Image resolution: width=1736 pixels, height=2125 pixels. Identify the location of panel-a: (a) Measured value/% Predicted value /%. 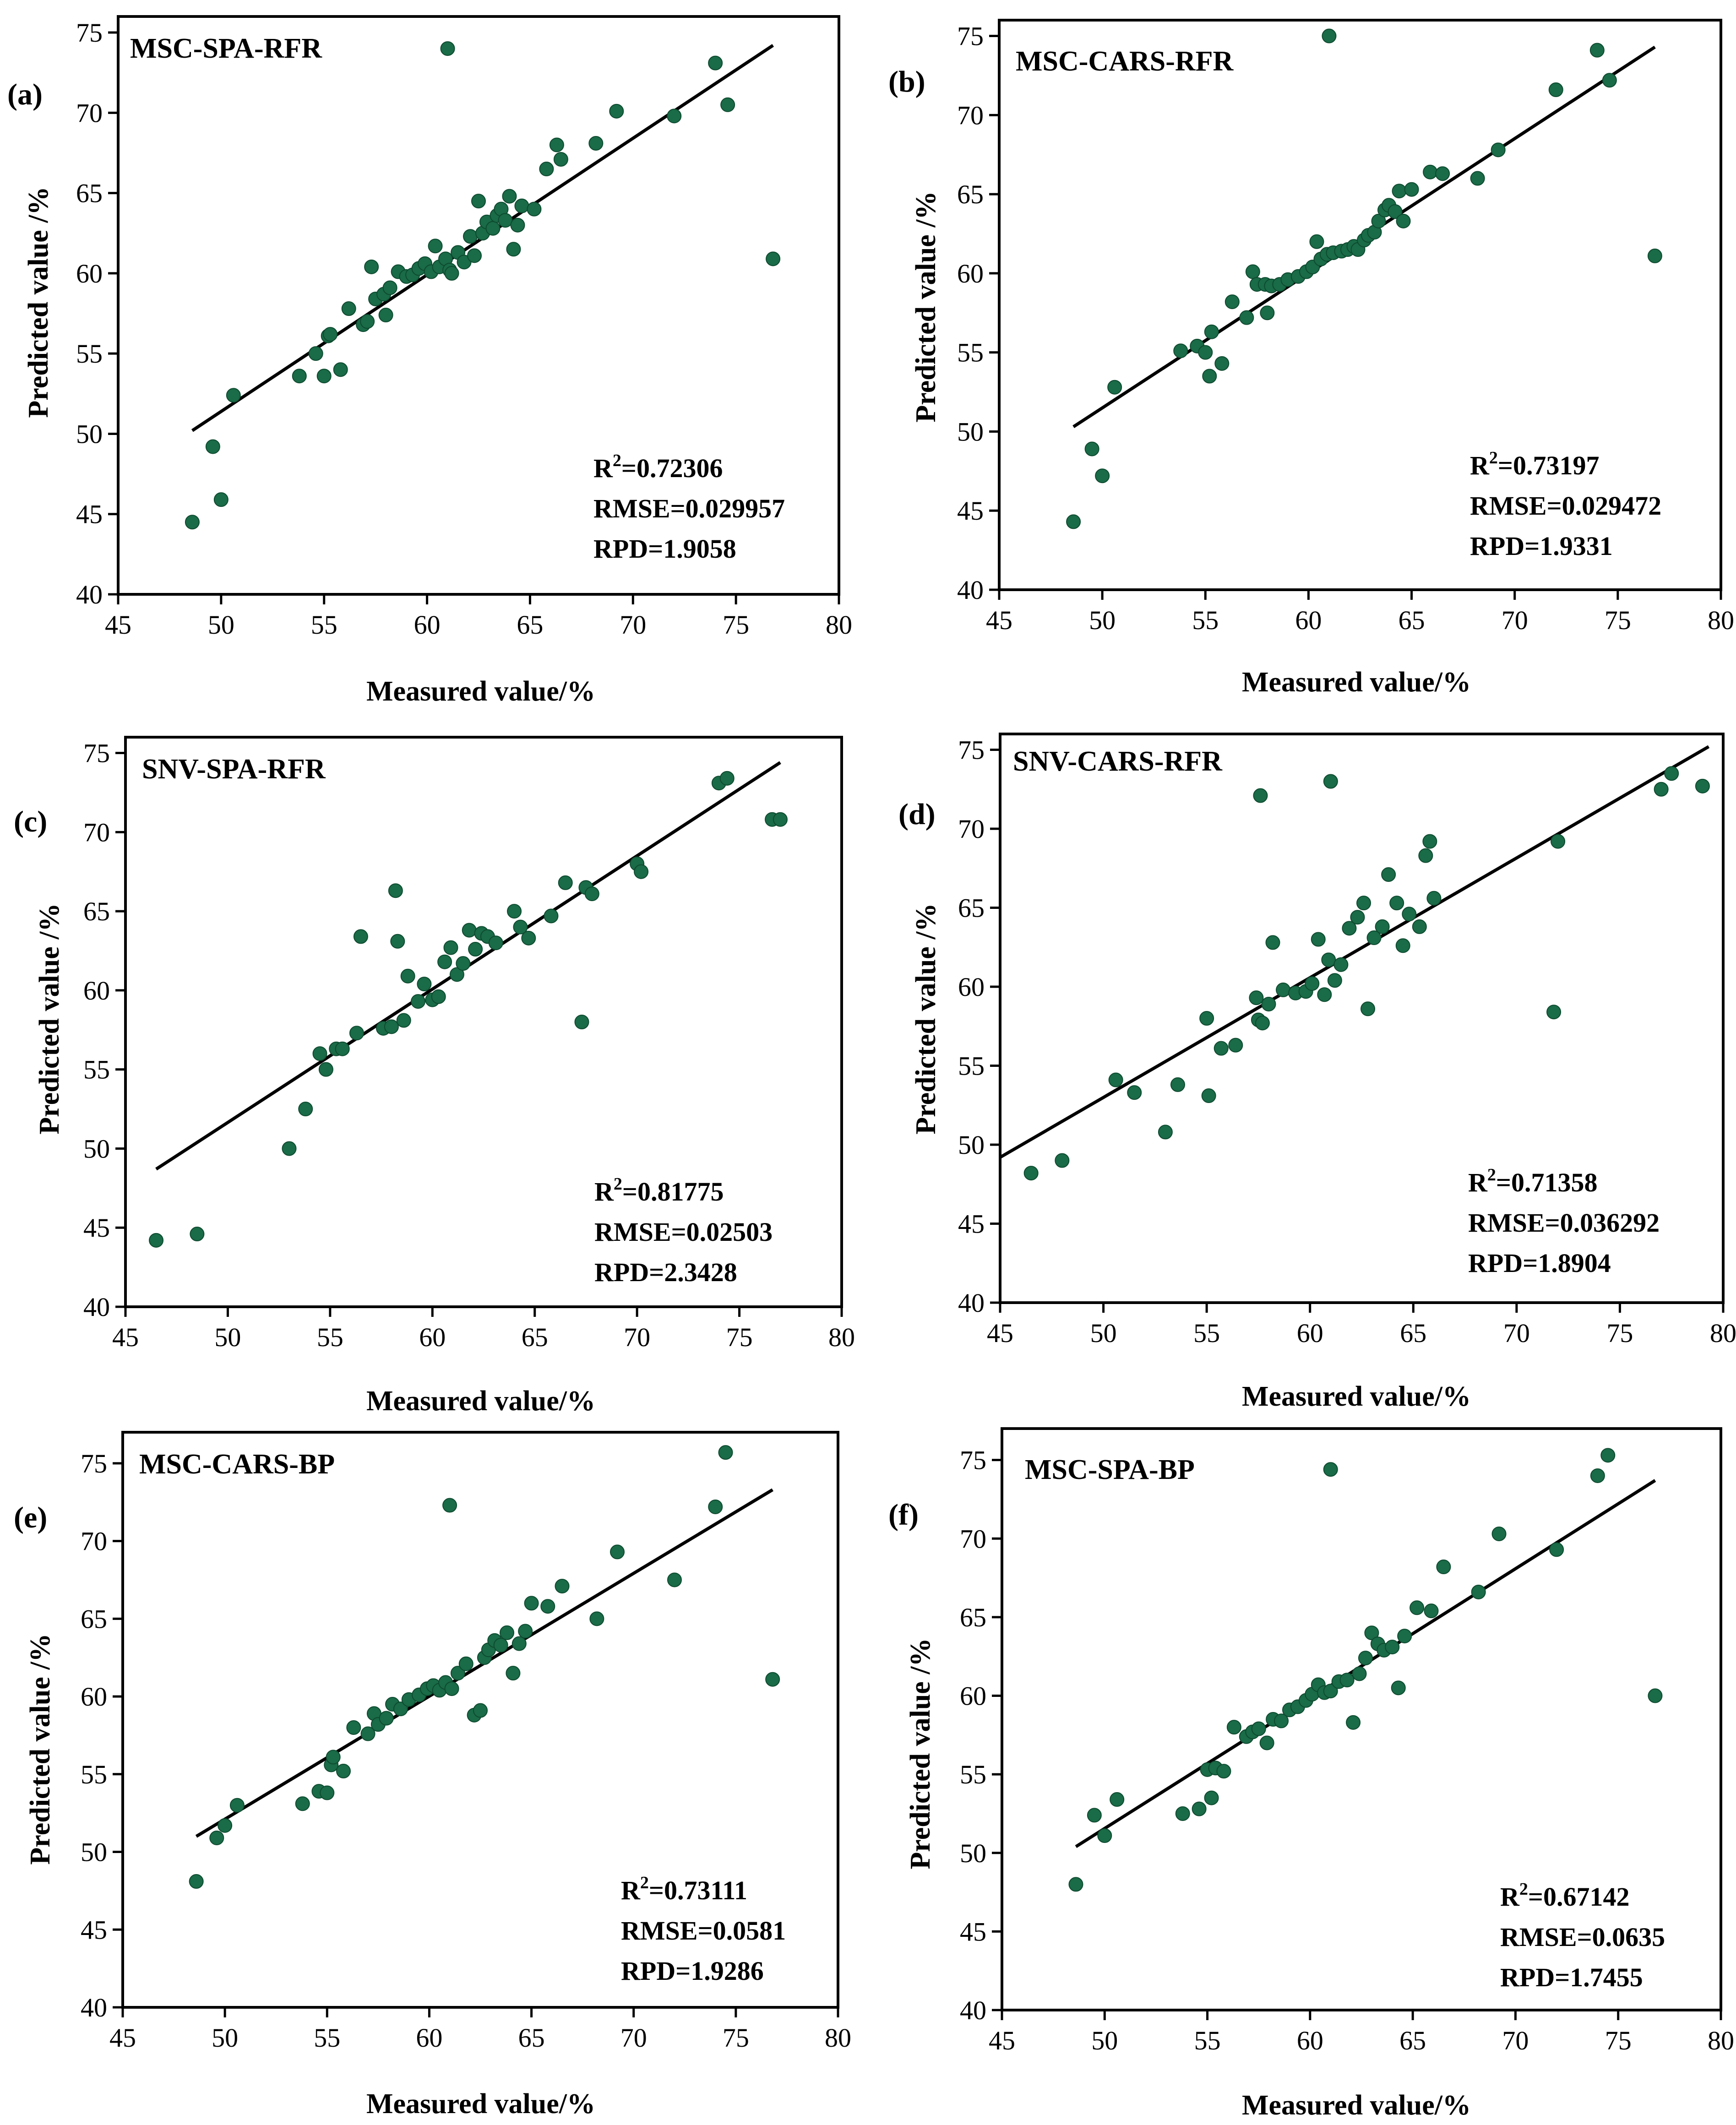
(301, 392).